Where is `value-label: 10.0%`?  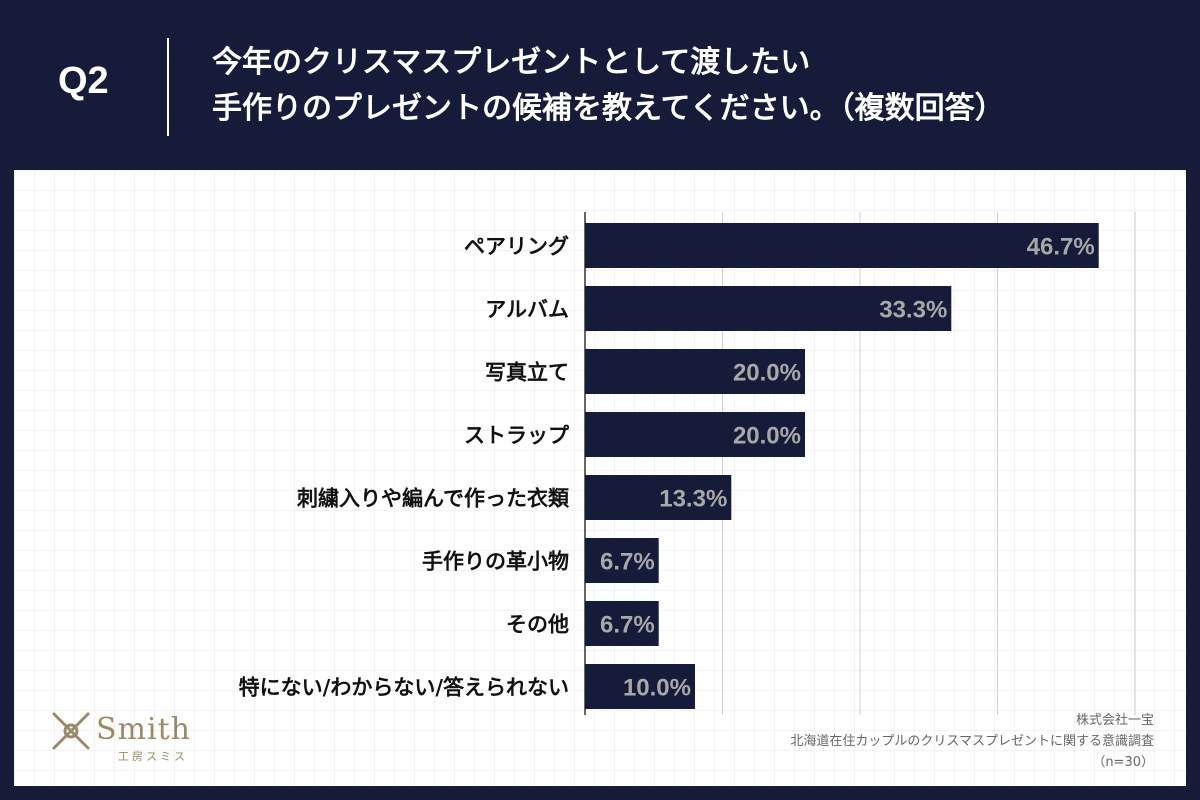
value-label: 10.0% is located at coordinates (657, 688).